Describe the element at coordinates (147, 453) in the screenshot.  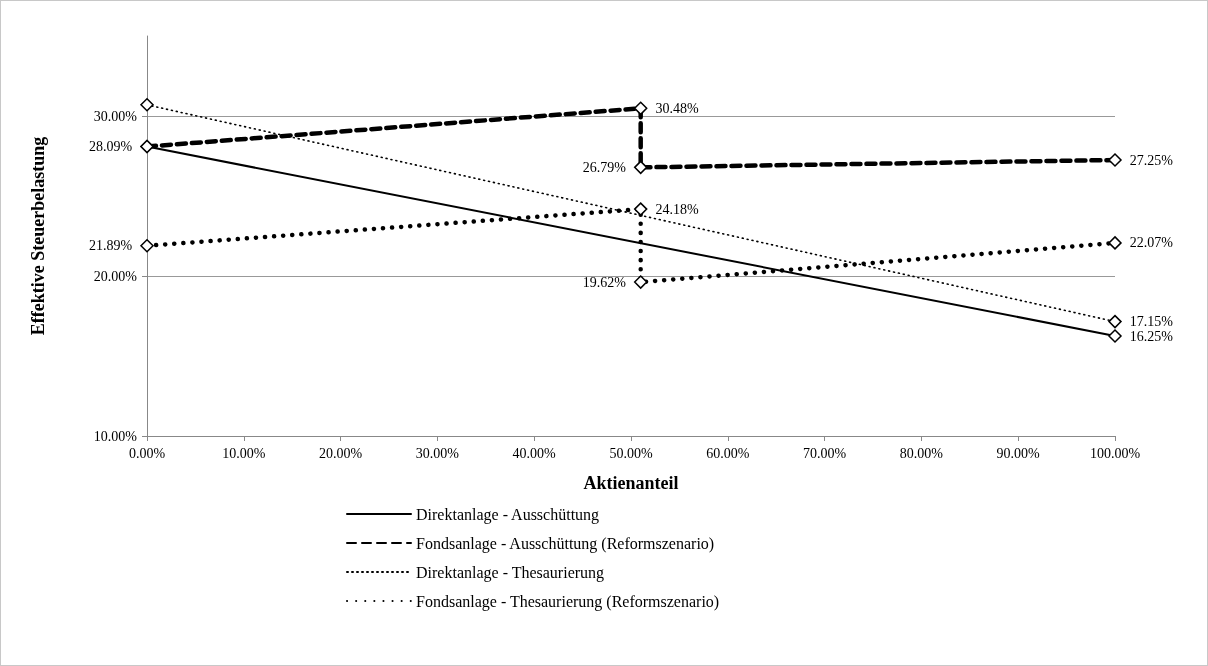
I see `x-tick-label: 0.00%` at that location.